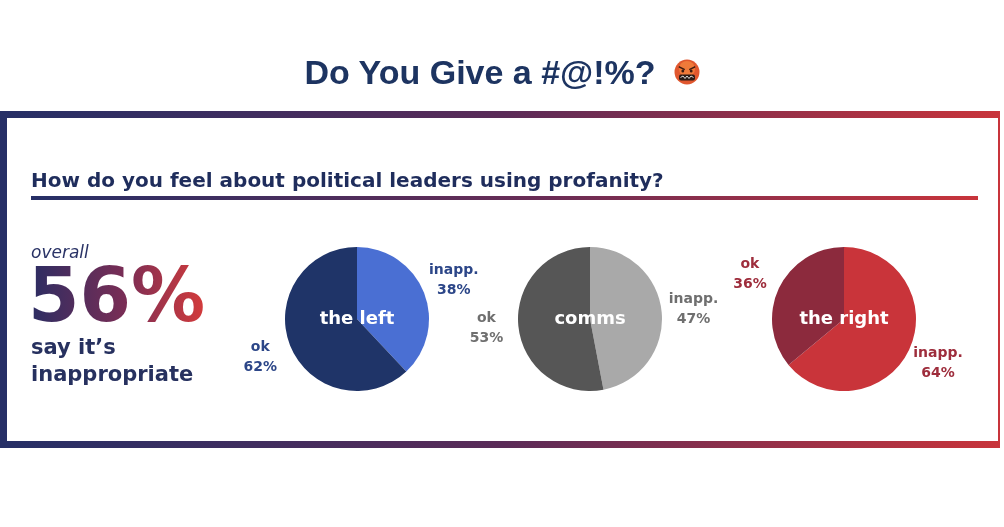  Describe the element at coordinates (750, 283) in the screenshot. I see `data-label: 36%` at that location.